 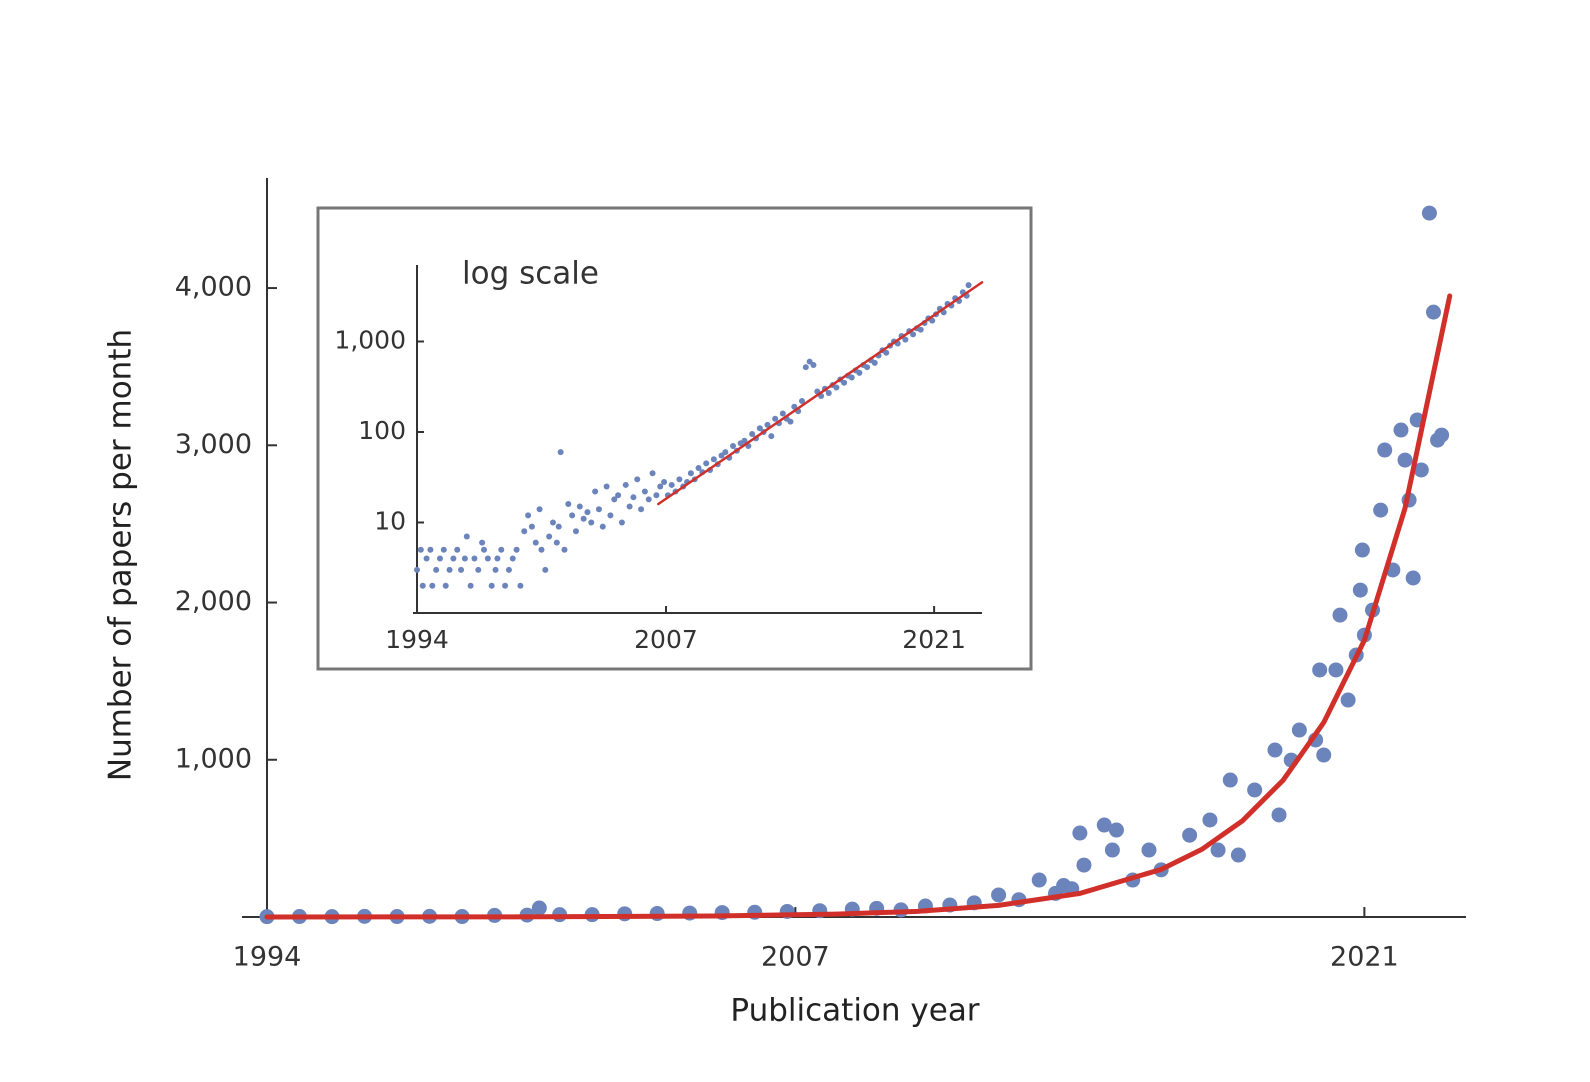 I want to click on x-tick-label: 1994, so click(x=267, y=957).